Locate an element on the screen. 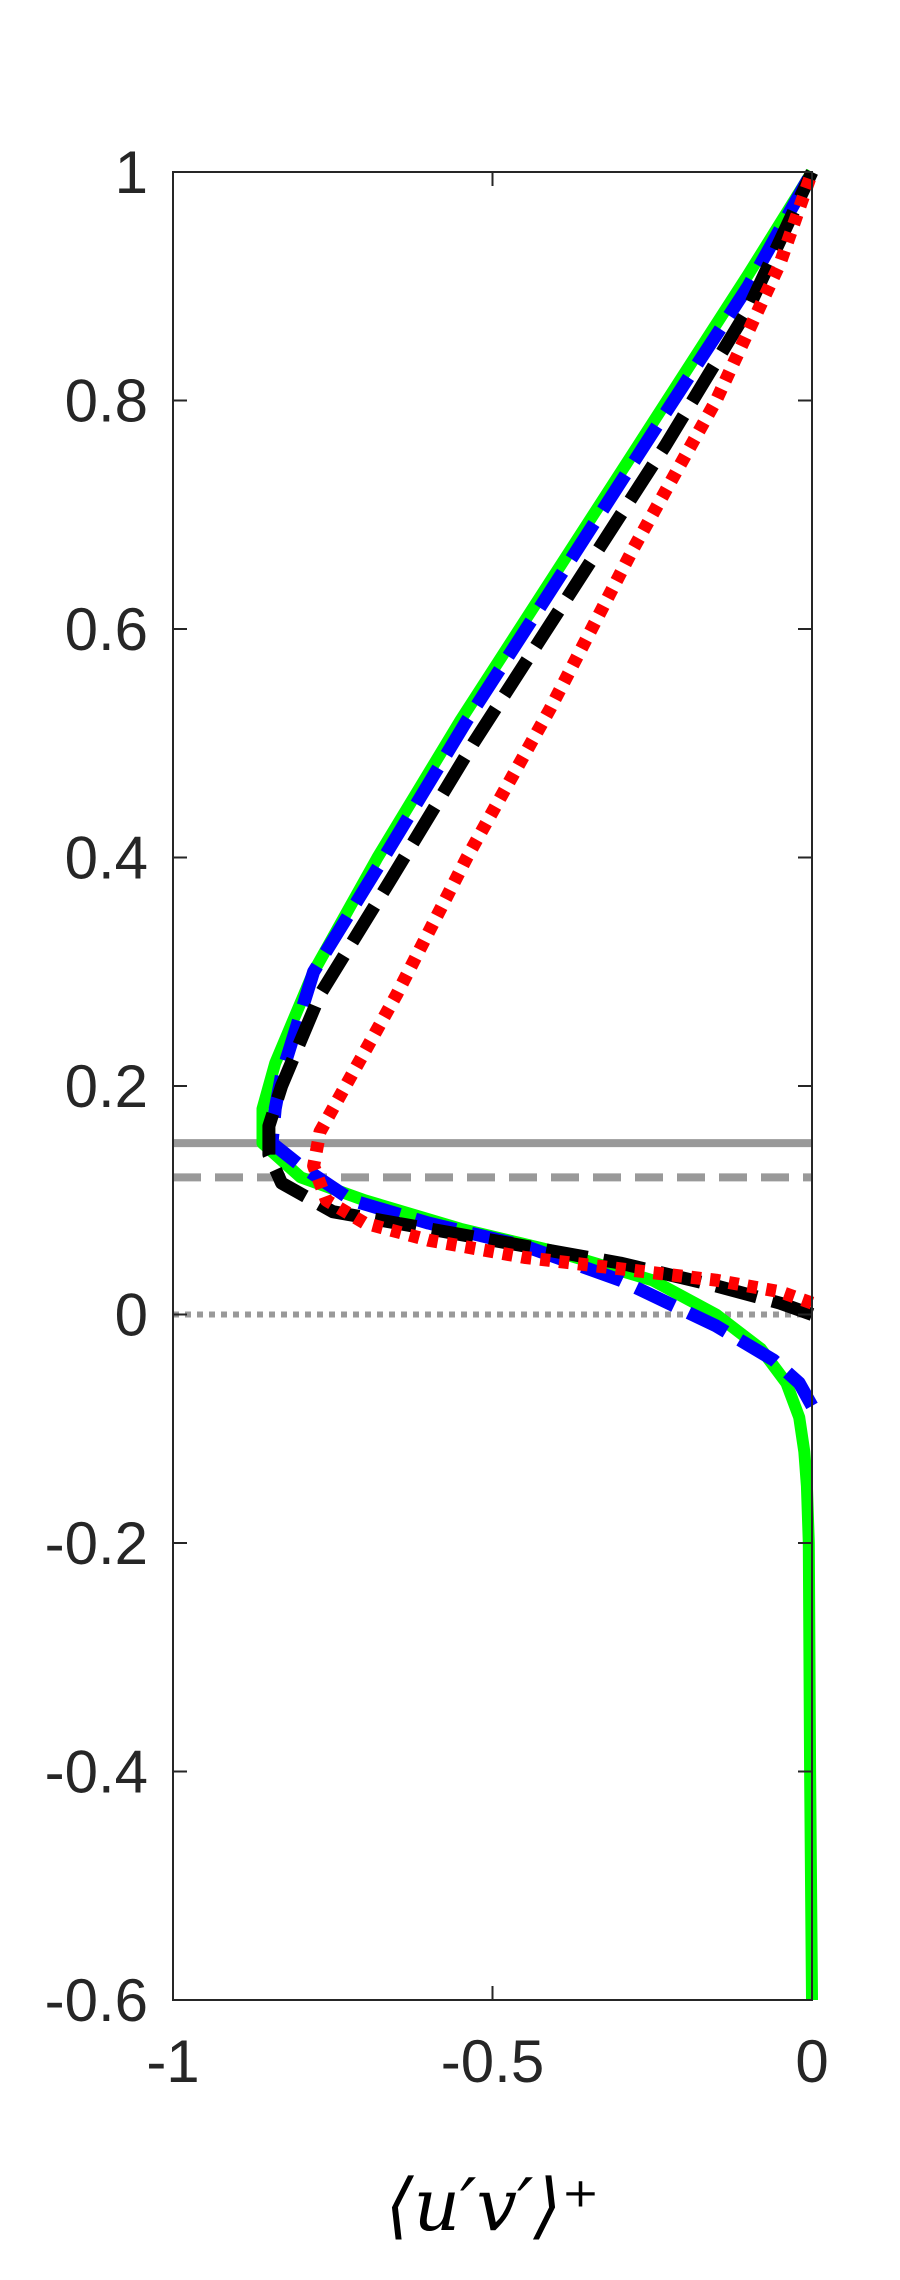 The height and width of the screenshot is (2280, 900). x-axis-label: ⟨u′v′⟩⁺ is located at coordinates (493, 2205).